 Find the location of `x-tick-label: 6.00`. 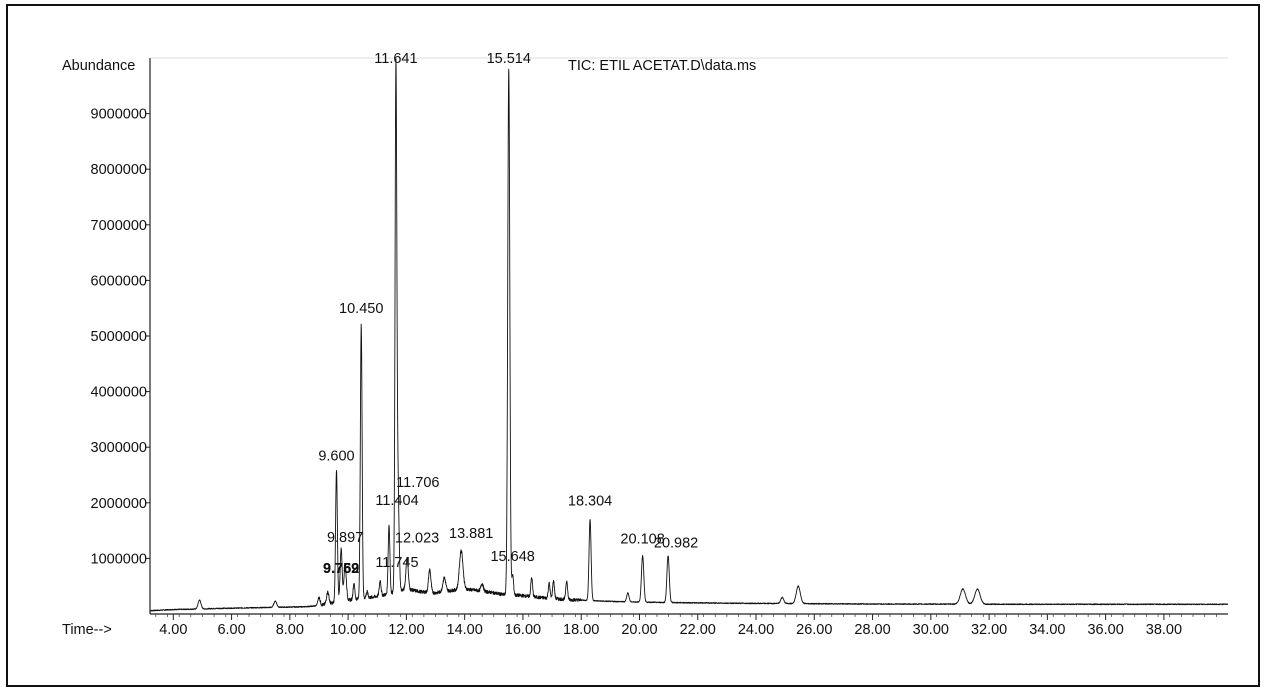

x-tick-label: 6.00 is located at coordinates (231, 630).